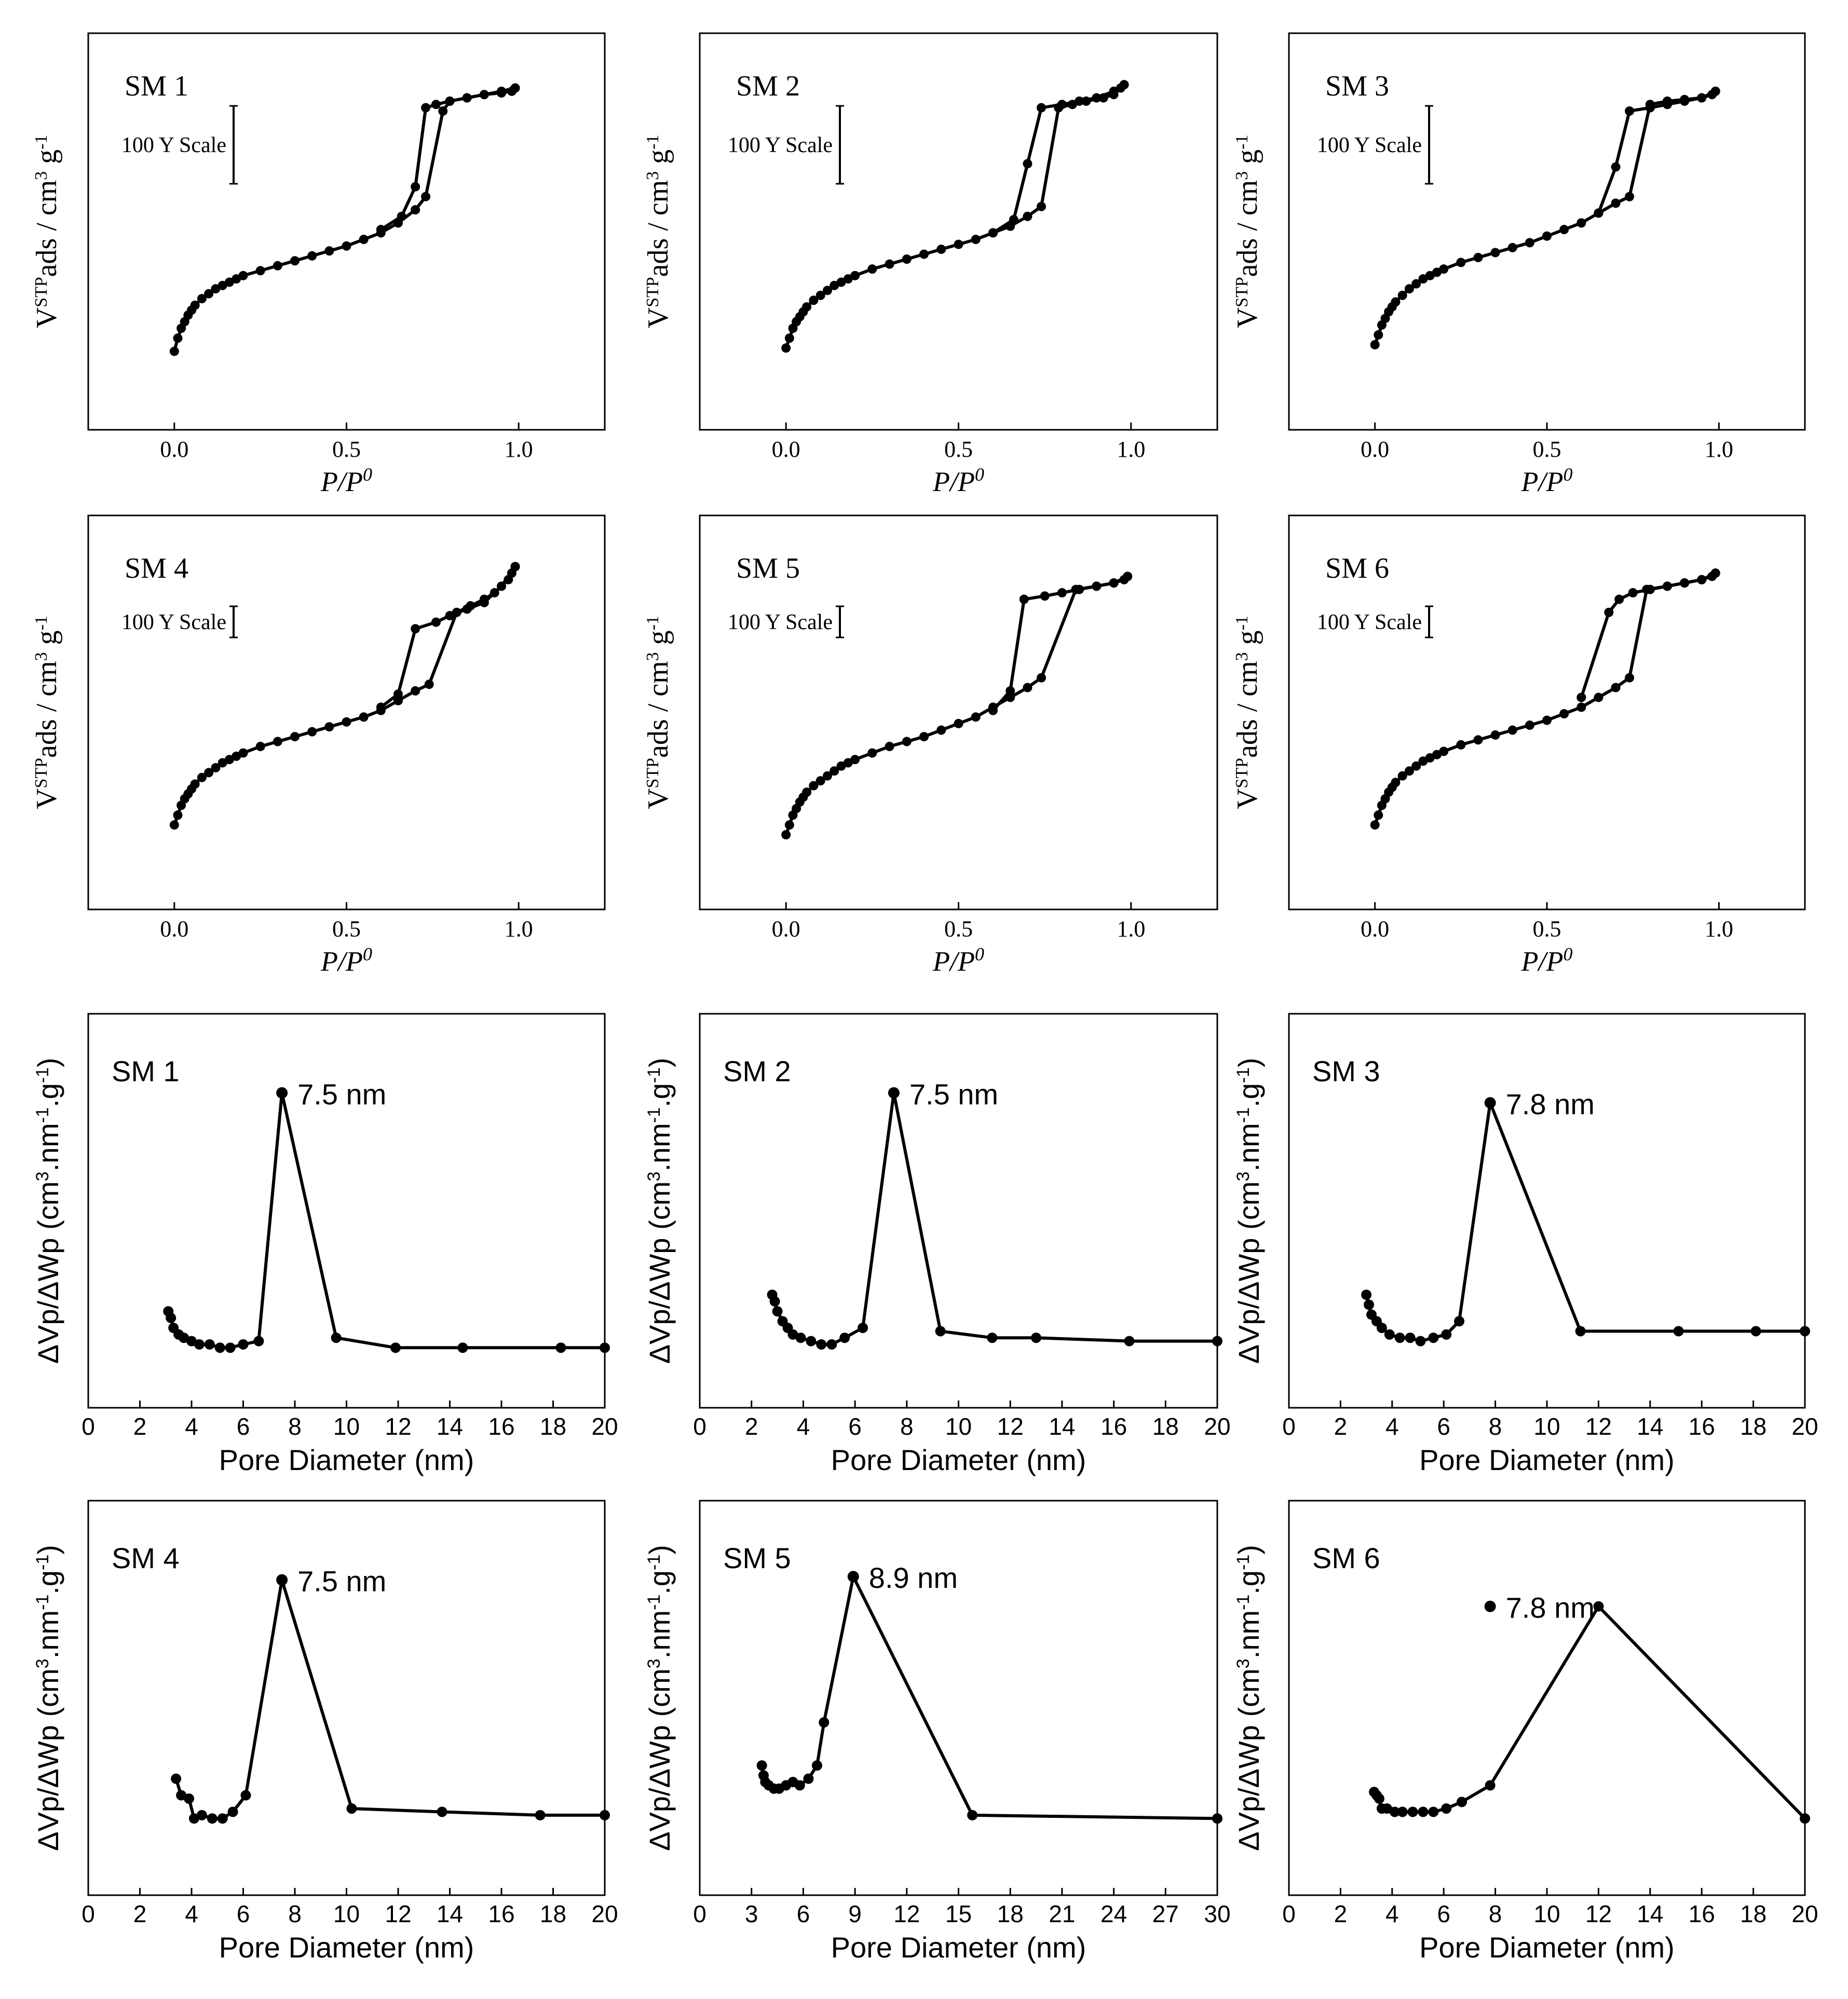  What do you see at coordinates (1650, 1426) in the screenshot?
I see `x-tick-label: 14` at bounding box center [1650, 1426].